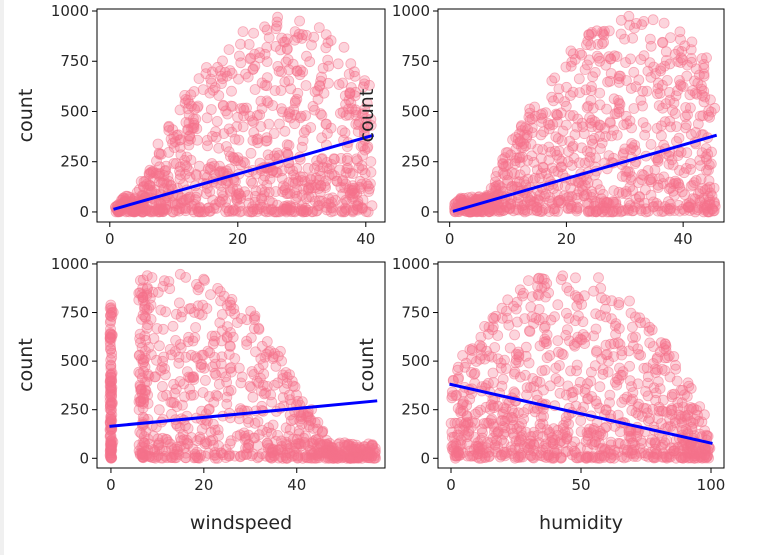  What do you see at coordinates (26, 116) in the screenshot?
I see `y-axis-label: count` at bounding box center [26, 116].